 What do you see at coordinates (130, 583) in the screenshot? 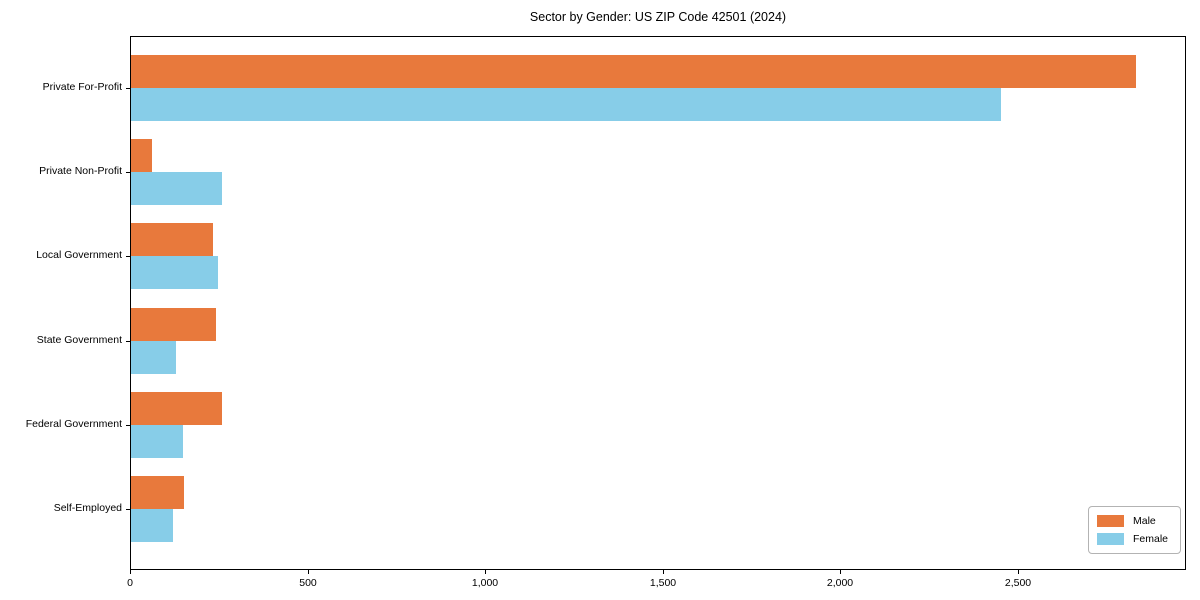
I see `x-tick-label-0: 0` at bounding box center [130, 583].